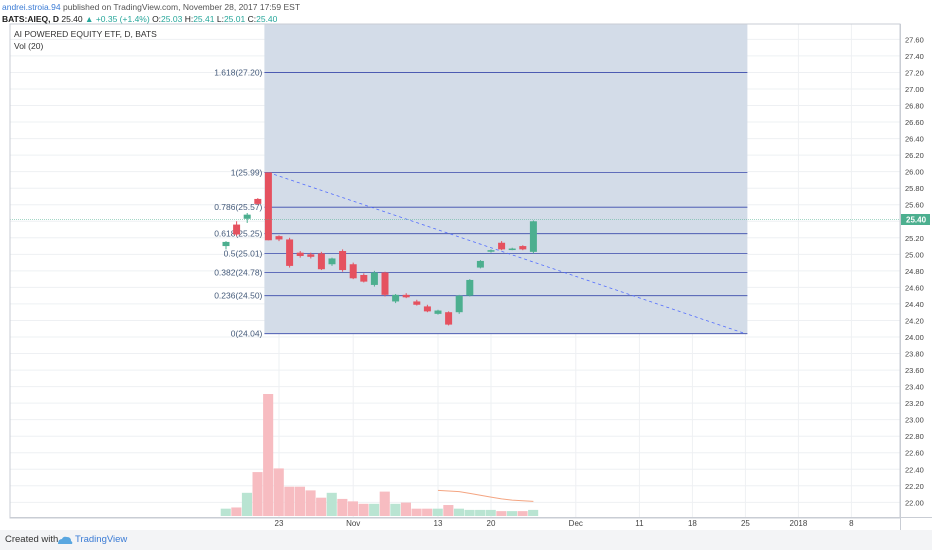 The width and height of the screenshot is (932, 550). Describe the element at coordinates (438, 523) in the screenshot. I see `time-axis-tick-label: 13` at that location.